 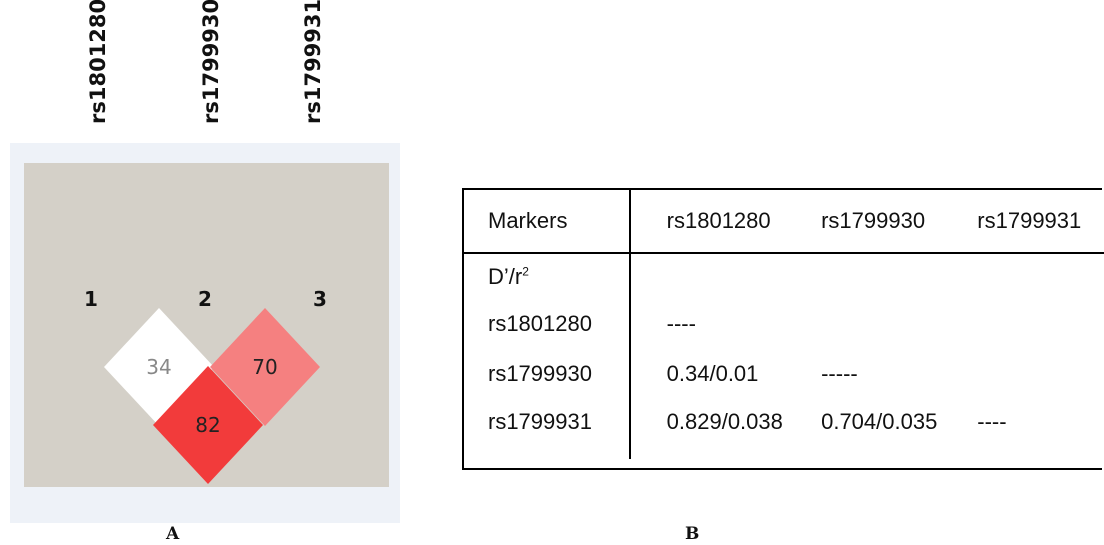 What do you see at coordinates (712, 373) in the screenshot?
I see `table-cell: 0.34/0.01` at bounding box center [712, 373].